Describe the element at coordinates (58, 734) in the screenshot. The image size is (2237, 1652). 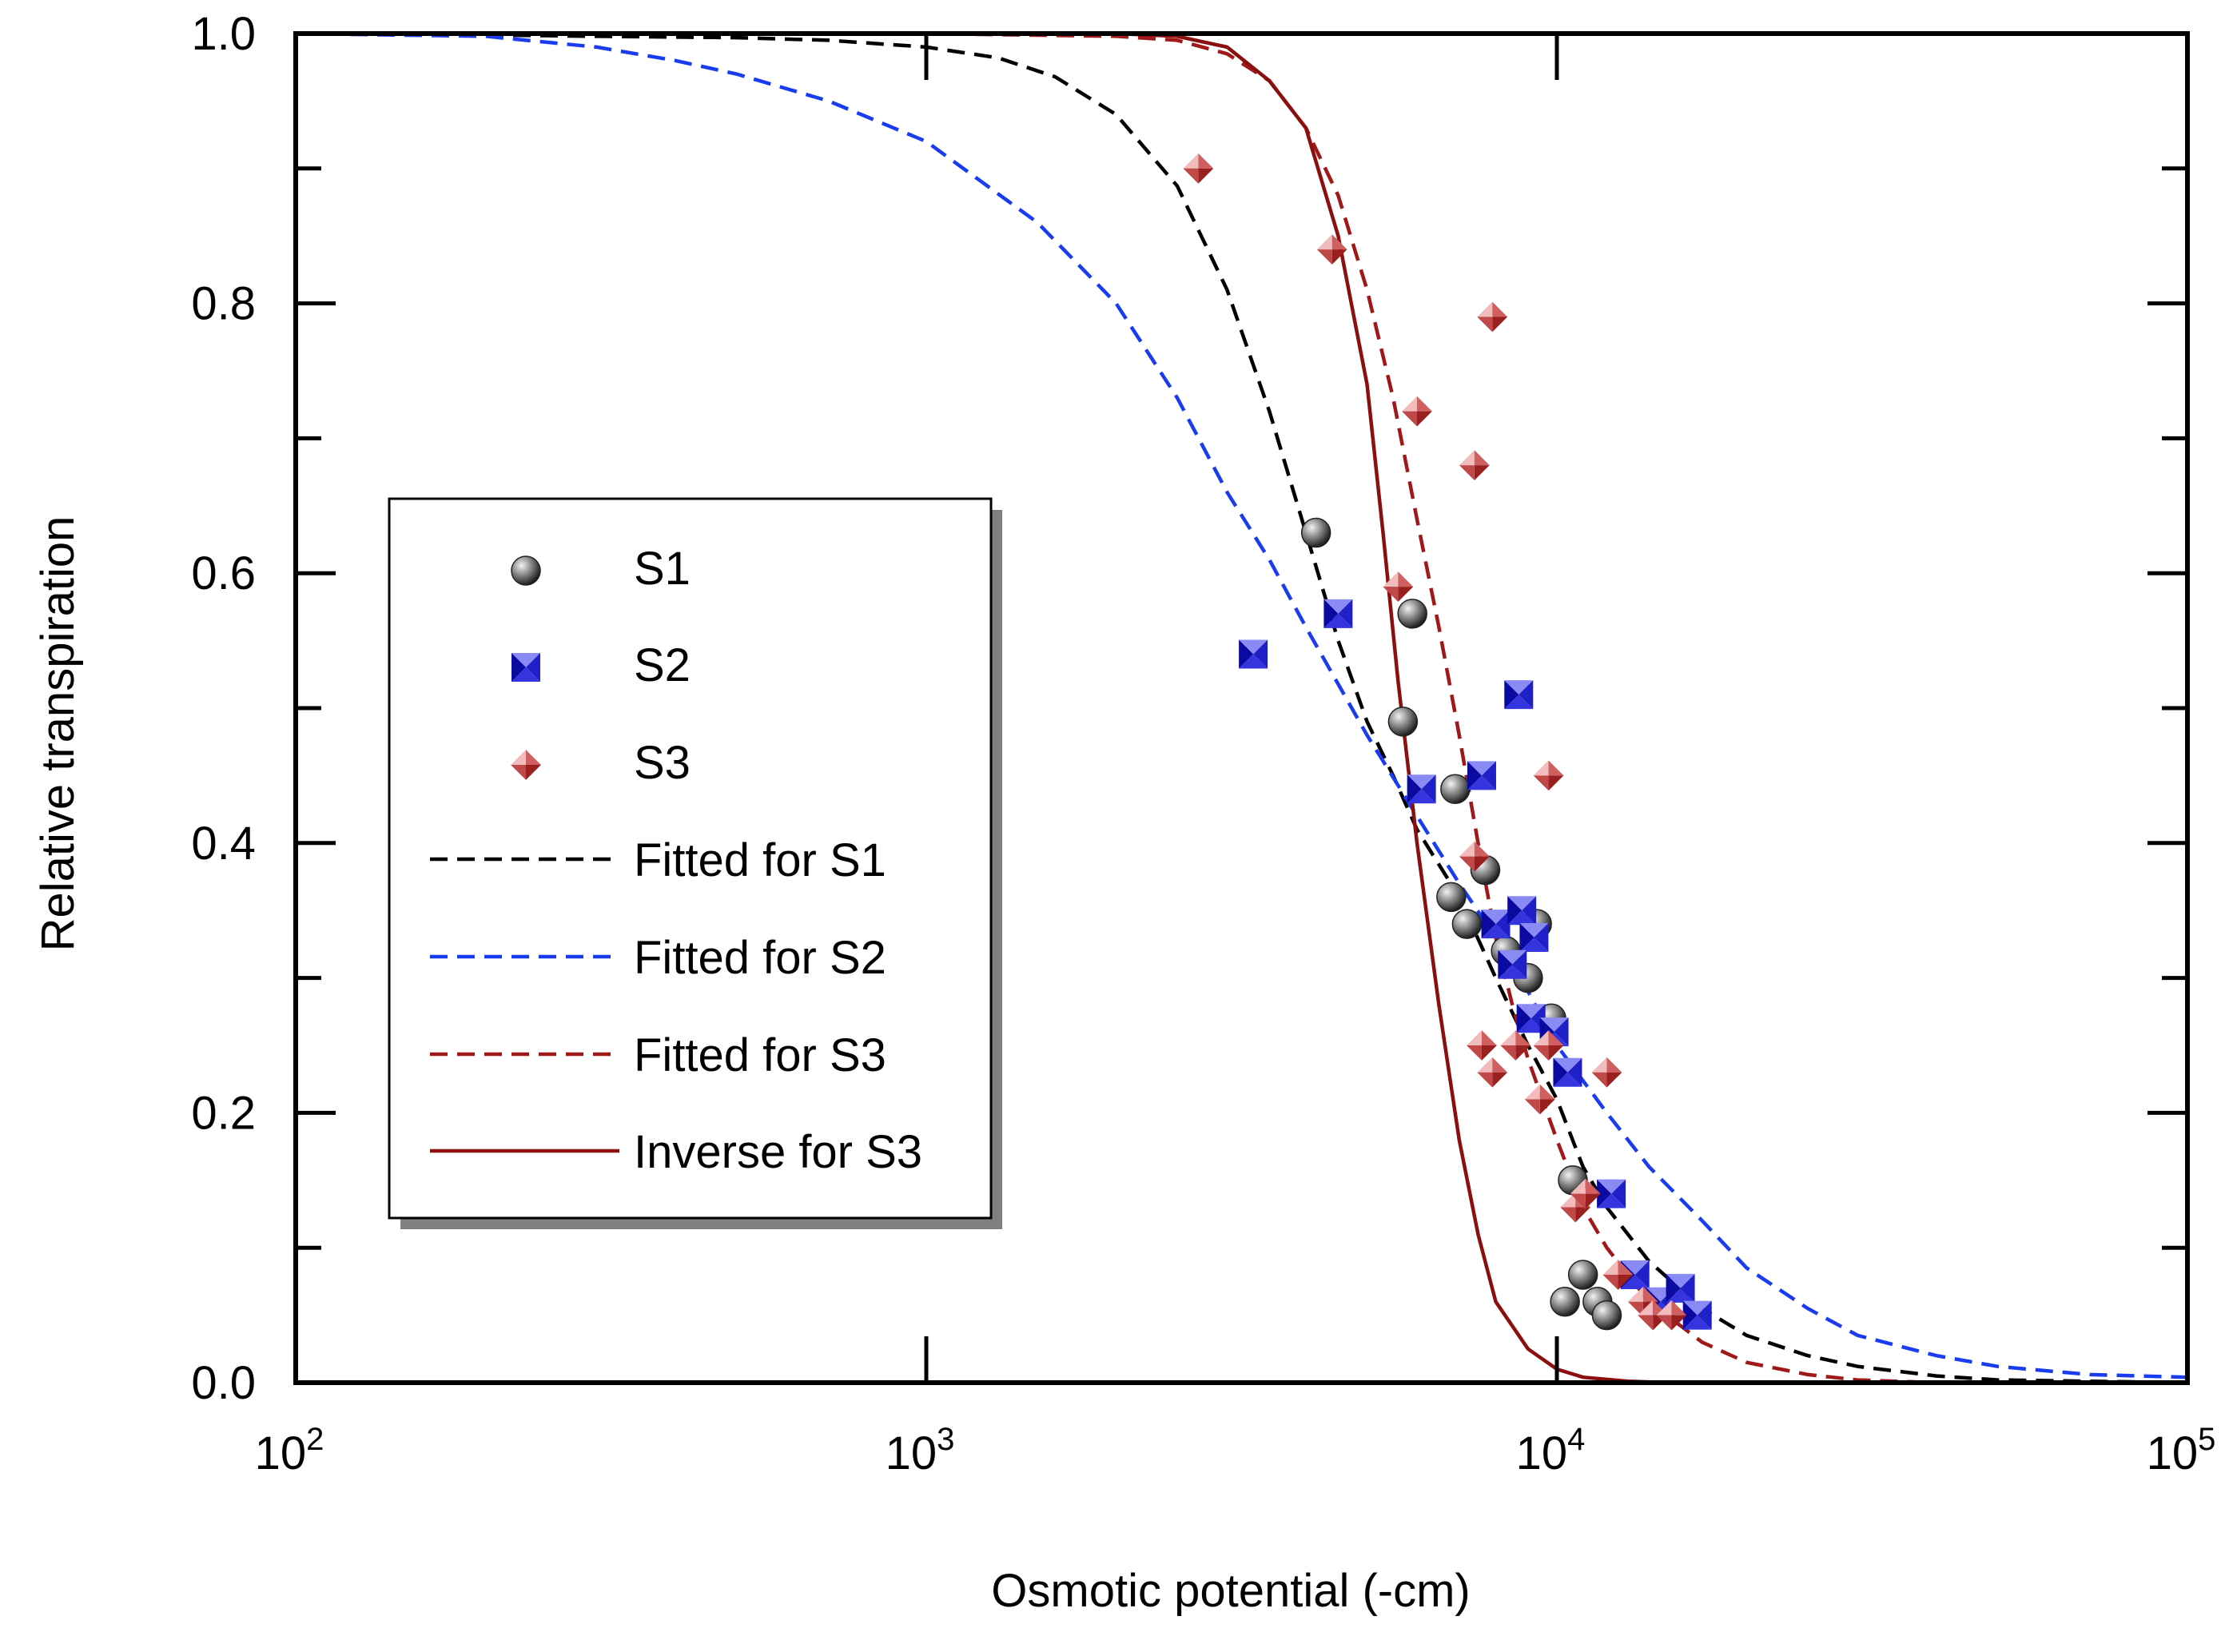
I see `y-axis-title: Relative transpiration` at that location.